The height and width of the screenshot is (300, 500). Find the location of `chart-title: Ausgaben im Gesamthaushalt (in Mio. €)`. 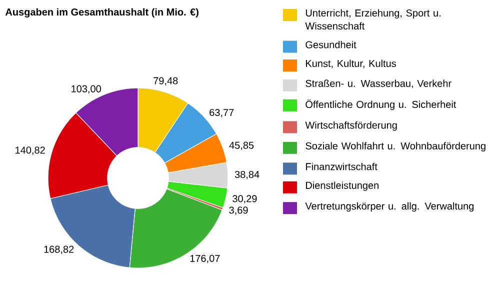

chart-title: Ausgaben im Gesamthaushalt (in Mio. €) is located at coordinates (101, 13).